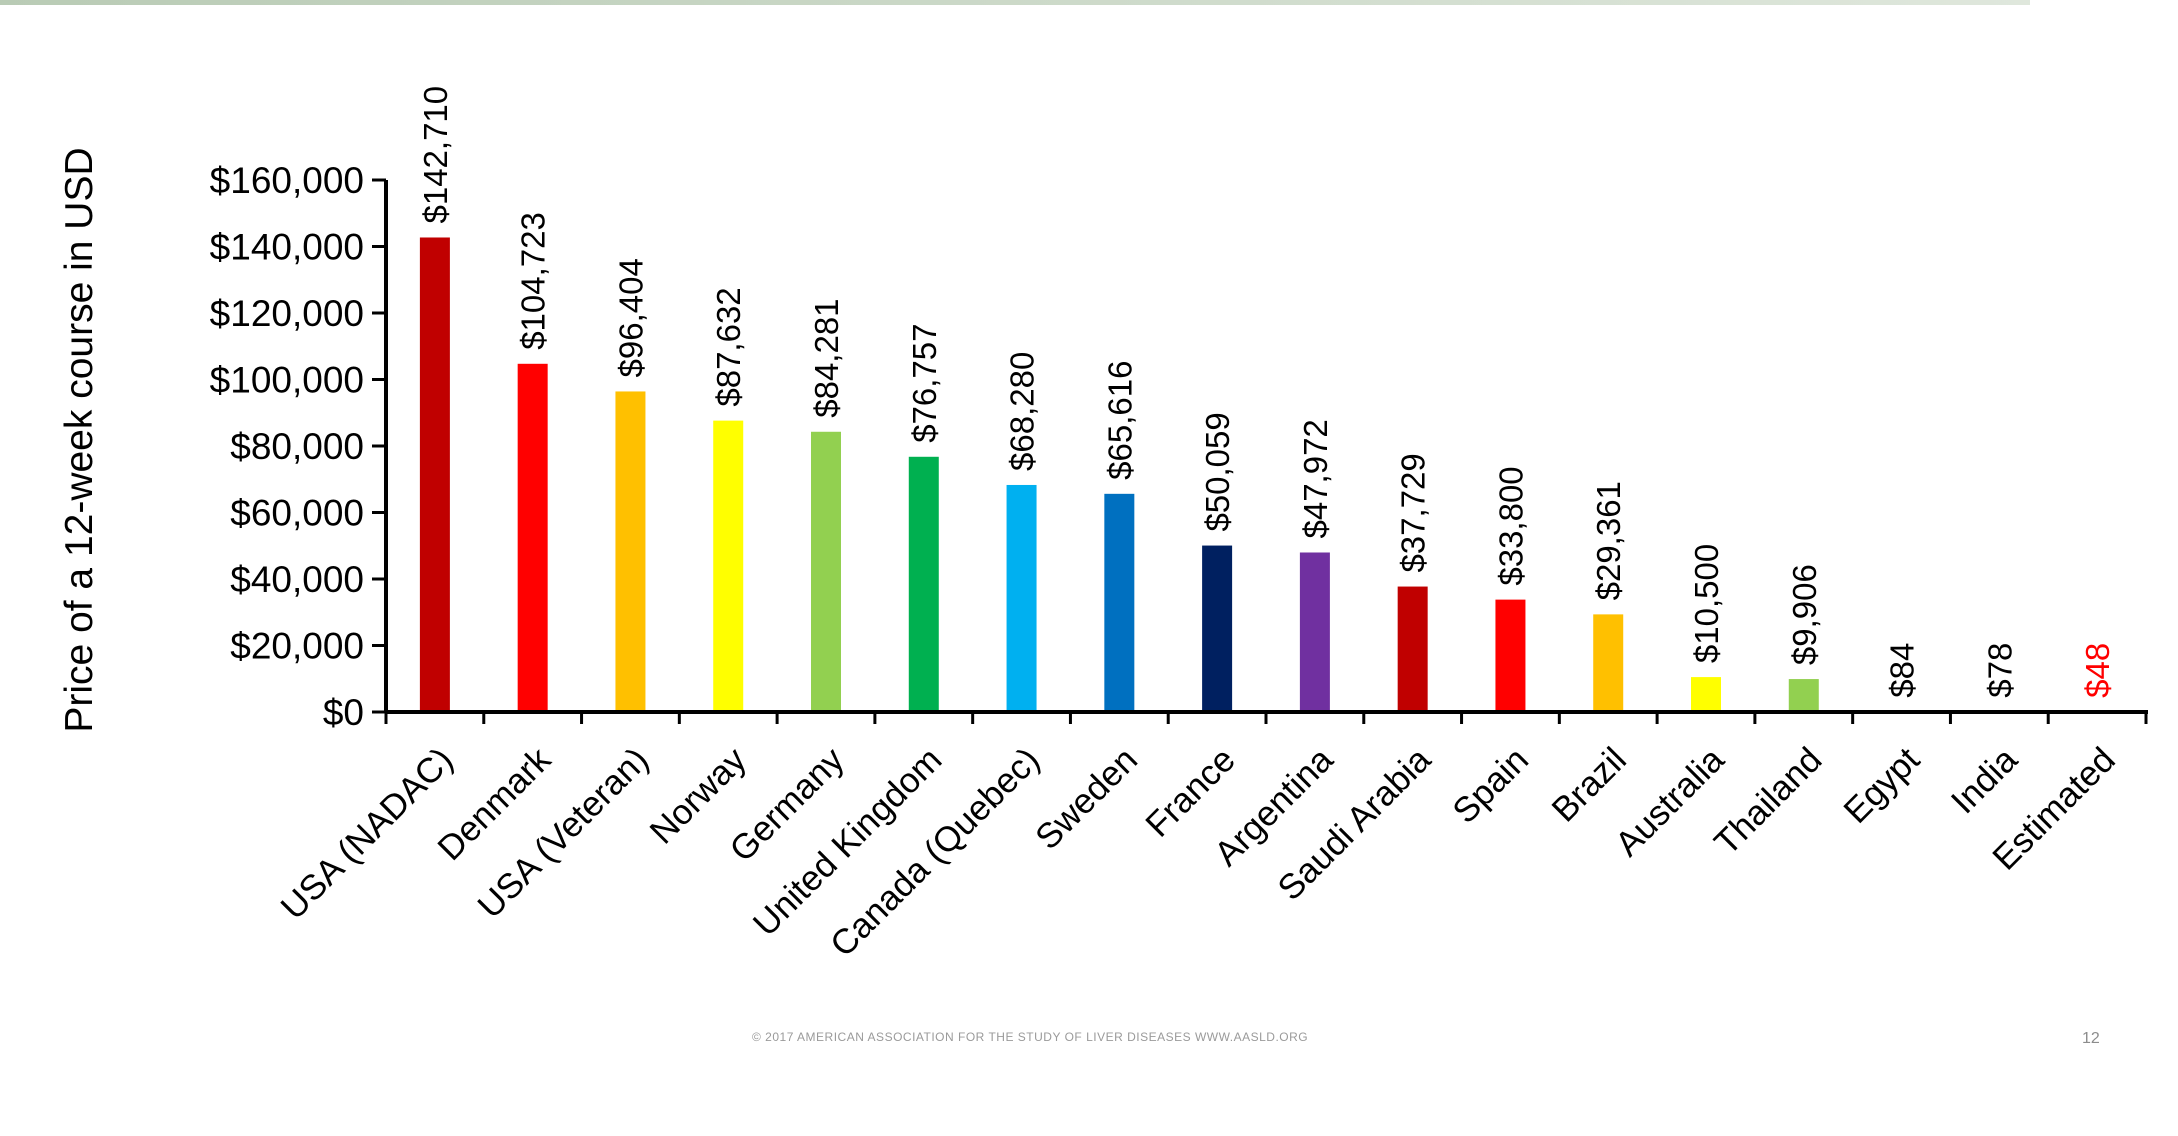  Describe the element at coordinates (1413, 512) in the screenshot. I see `data-label: $37,729` at that location.